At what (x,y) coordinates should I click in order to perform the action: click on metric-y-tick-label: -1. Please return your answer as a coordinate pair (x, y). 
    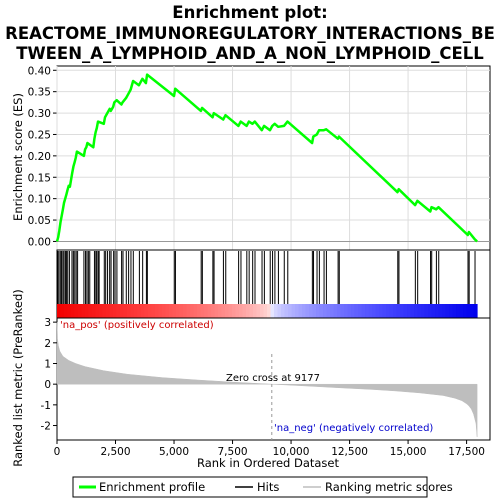
    Looking at the image, I should click on (46, 406).